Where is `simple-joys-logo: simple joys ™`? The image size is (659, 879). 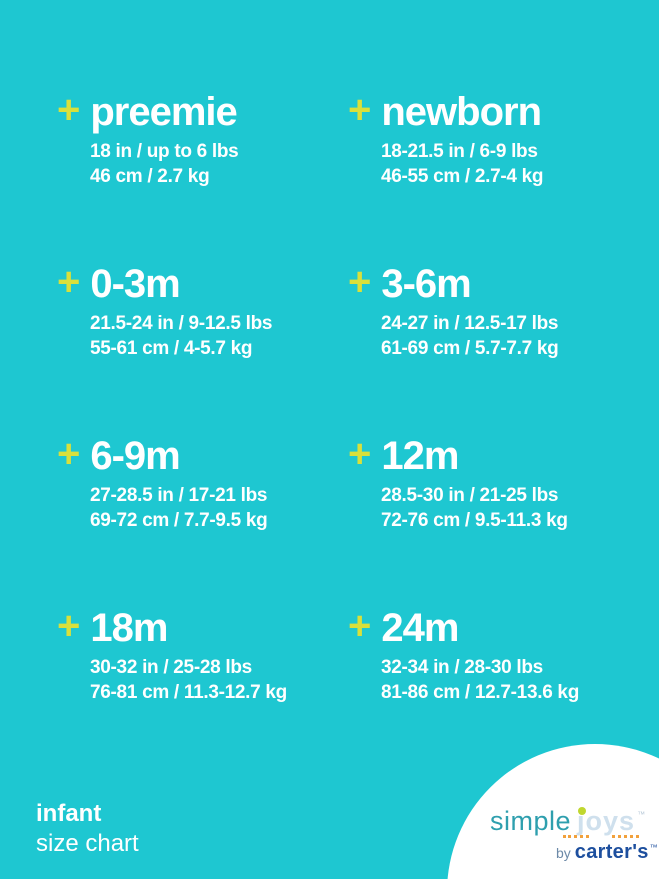
simple-joys-logo: simple joys ™ is located at coordinates (568, 821).